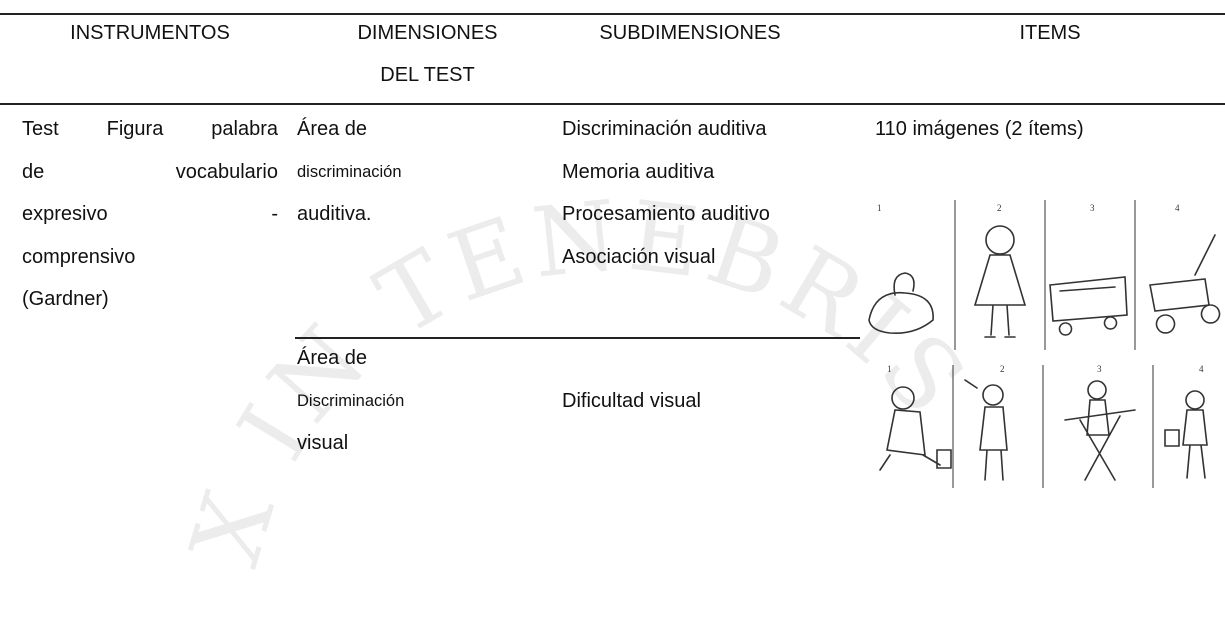 The image size is (1225, 622). Describe the element at coordinates (612, 104) in the screenshot. I see `header-rule` at that location.